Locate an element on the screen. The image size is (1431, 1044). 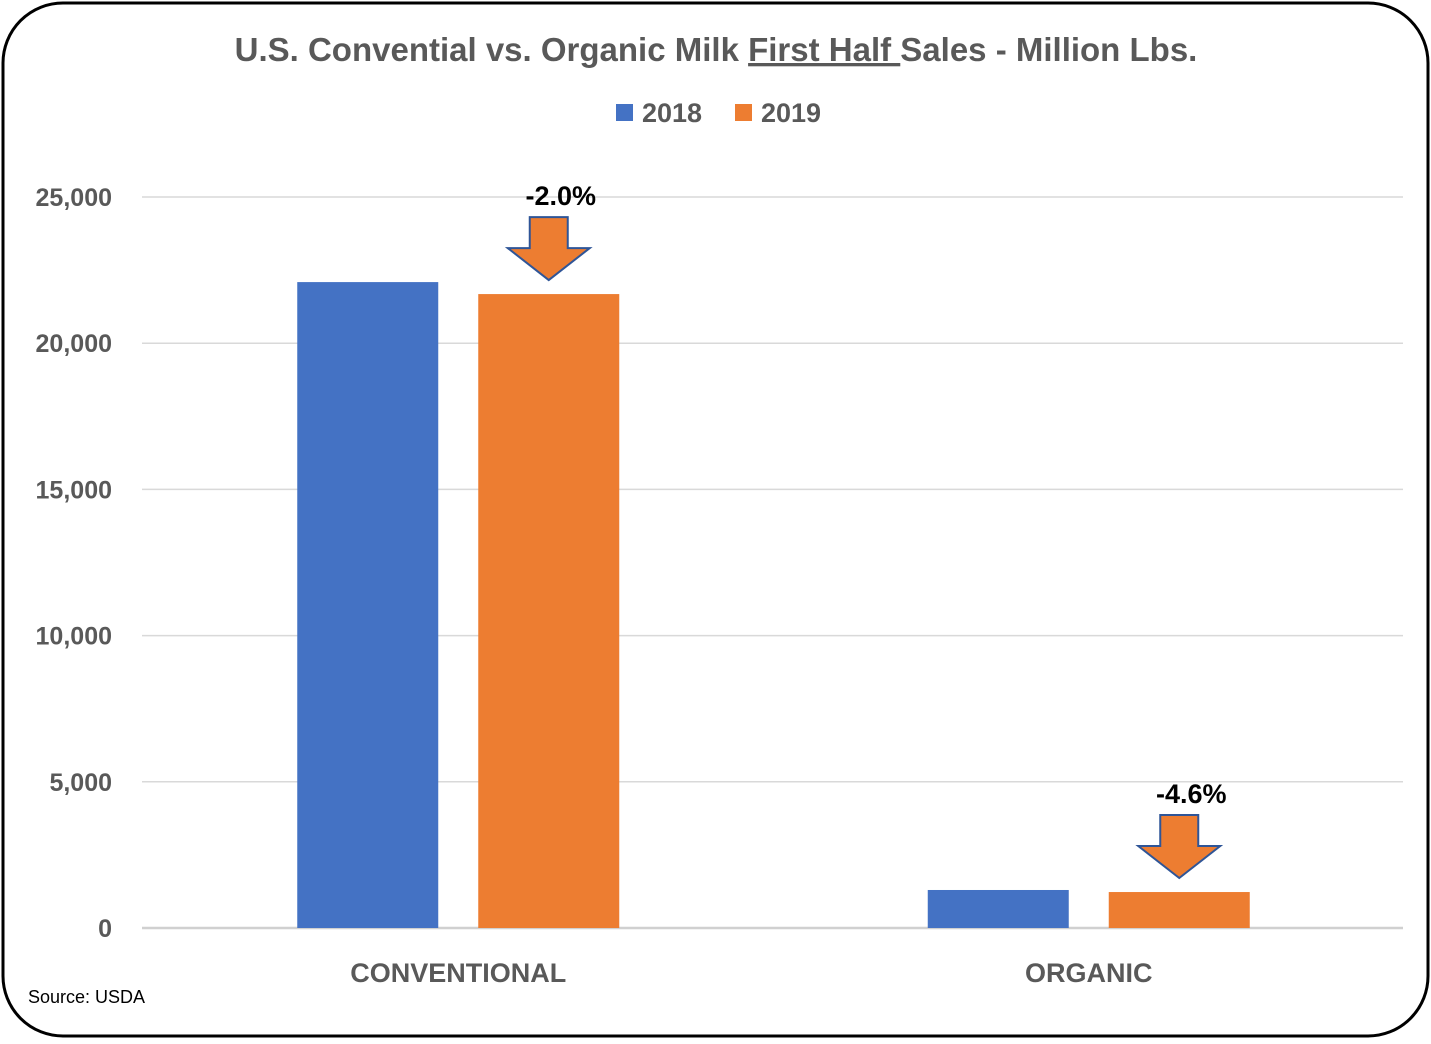
y-tick-label: 5,000 is located at coordinates (80, 783).